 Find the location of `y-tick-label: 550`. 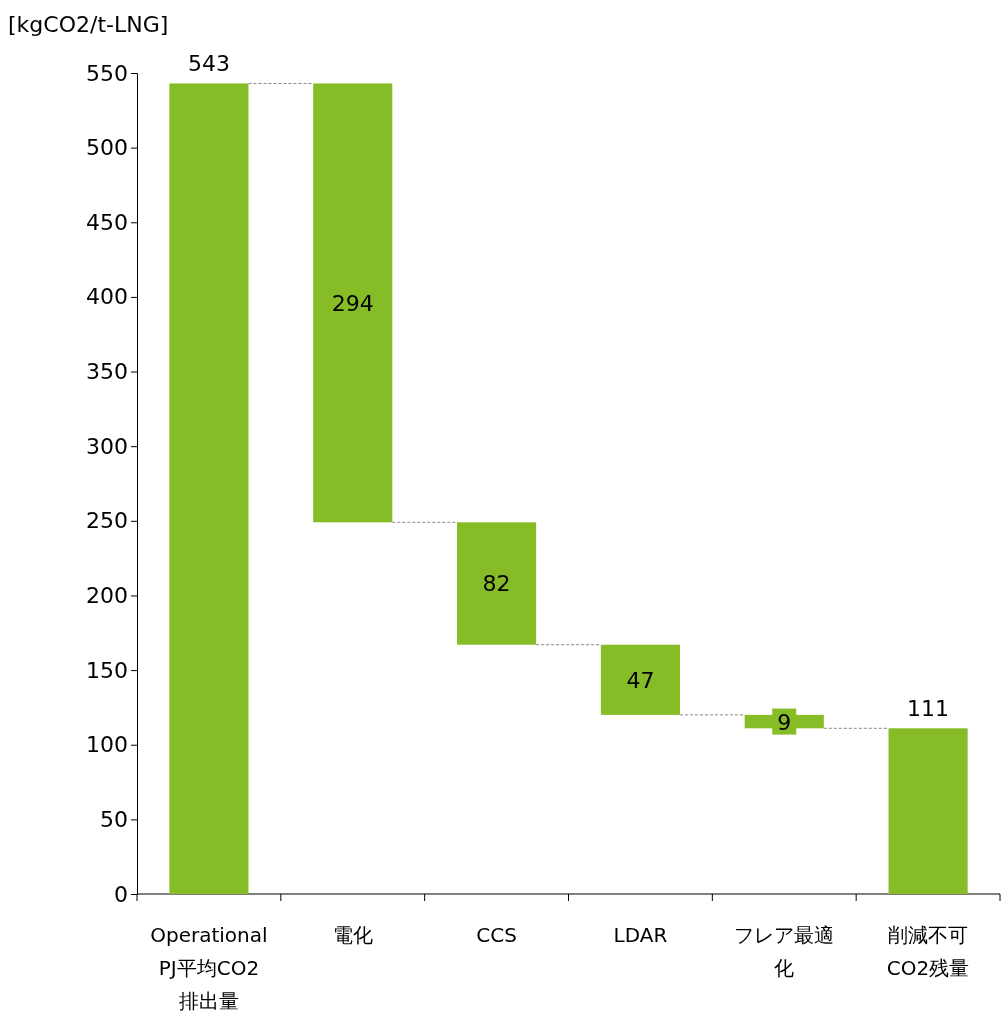

y-tick-label: 550 is located at coordinates (107, 73).